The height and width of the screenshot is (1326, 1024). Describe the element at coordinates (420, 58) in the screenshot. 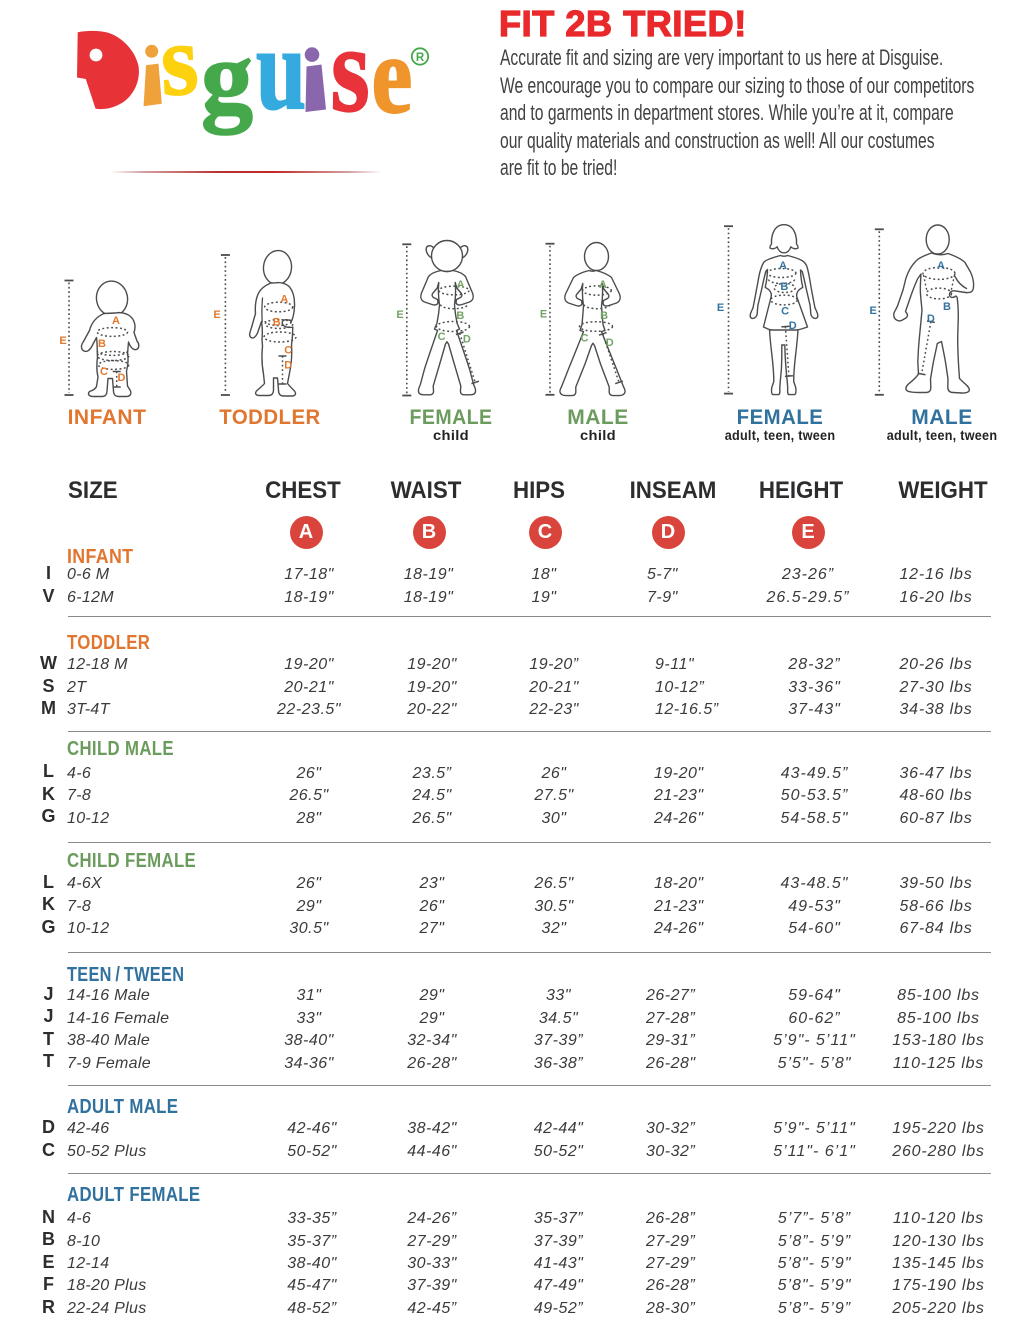

I see `svg-text: R` at that location.